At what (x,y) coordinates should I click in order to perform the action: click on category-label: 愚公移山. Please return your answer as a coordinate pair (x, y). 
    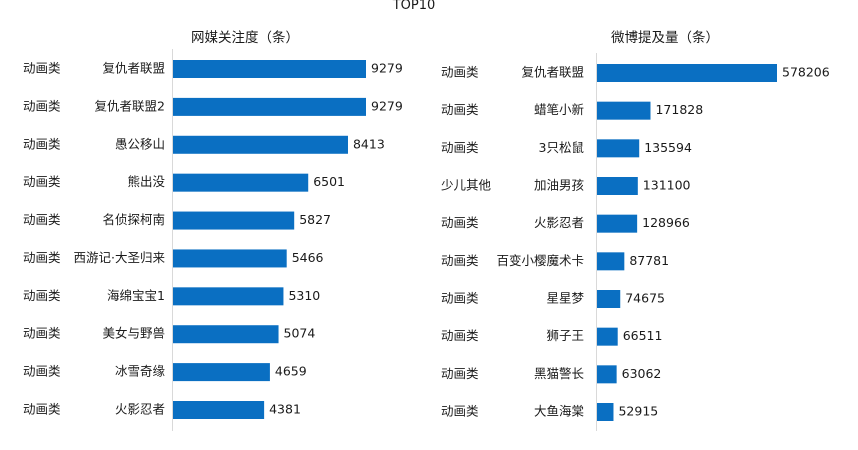
    Looking at the image, I should click on (140, 143).